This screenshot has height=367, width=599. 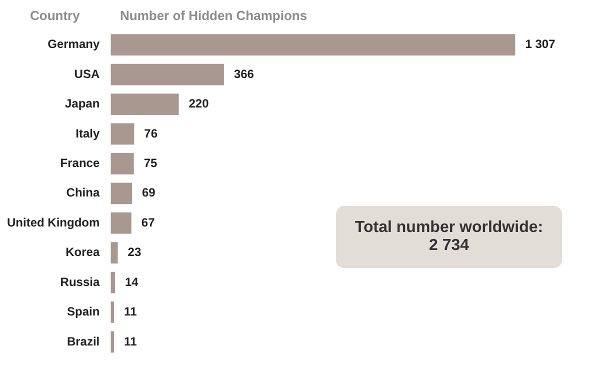 I want to click on y-tick-label: Korea, so click(x=83, y=252).